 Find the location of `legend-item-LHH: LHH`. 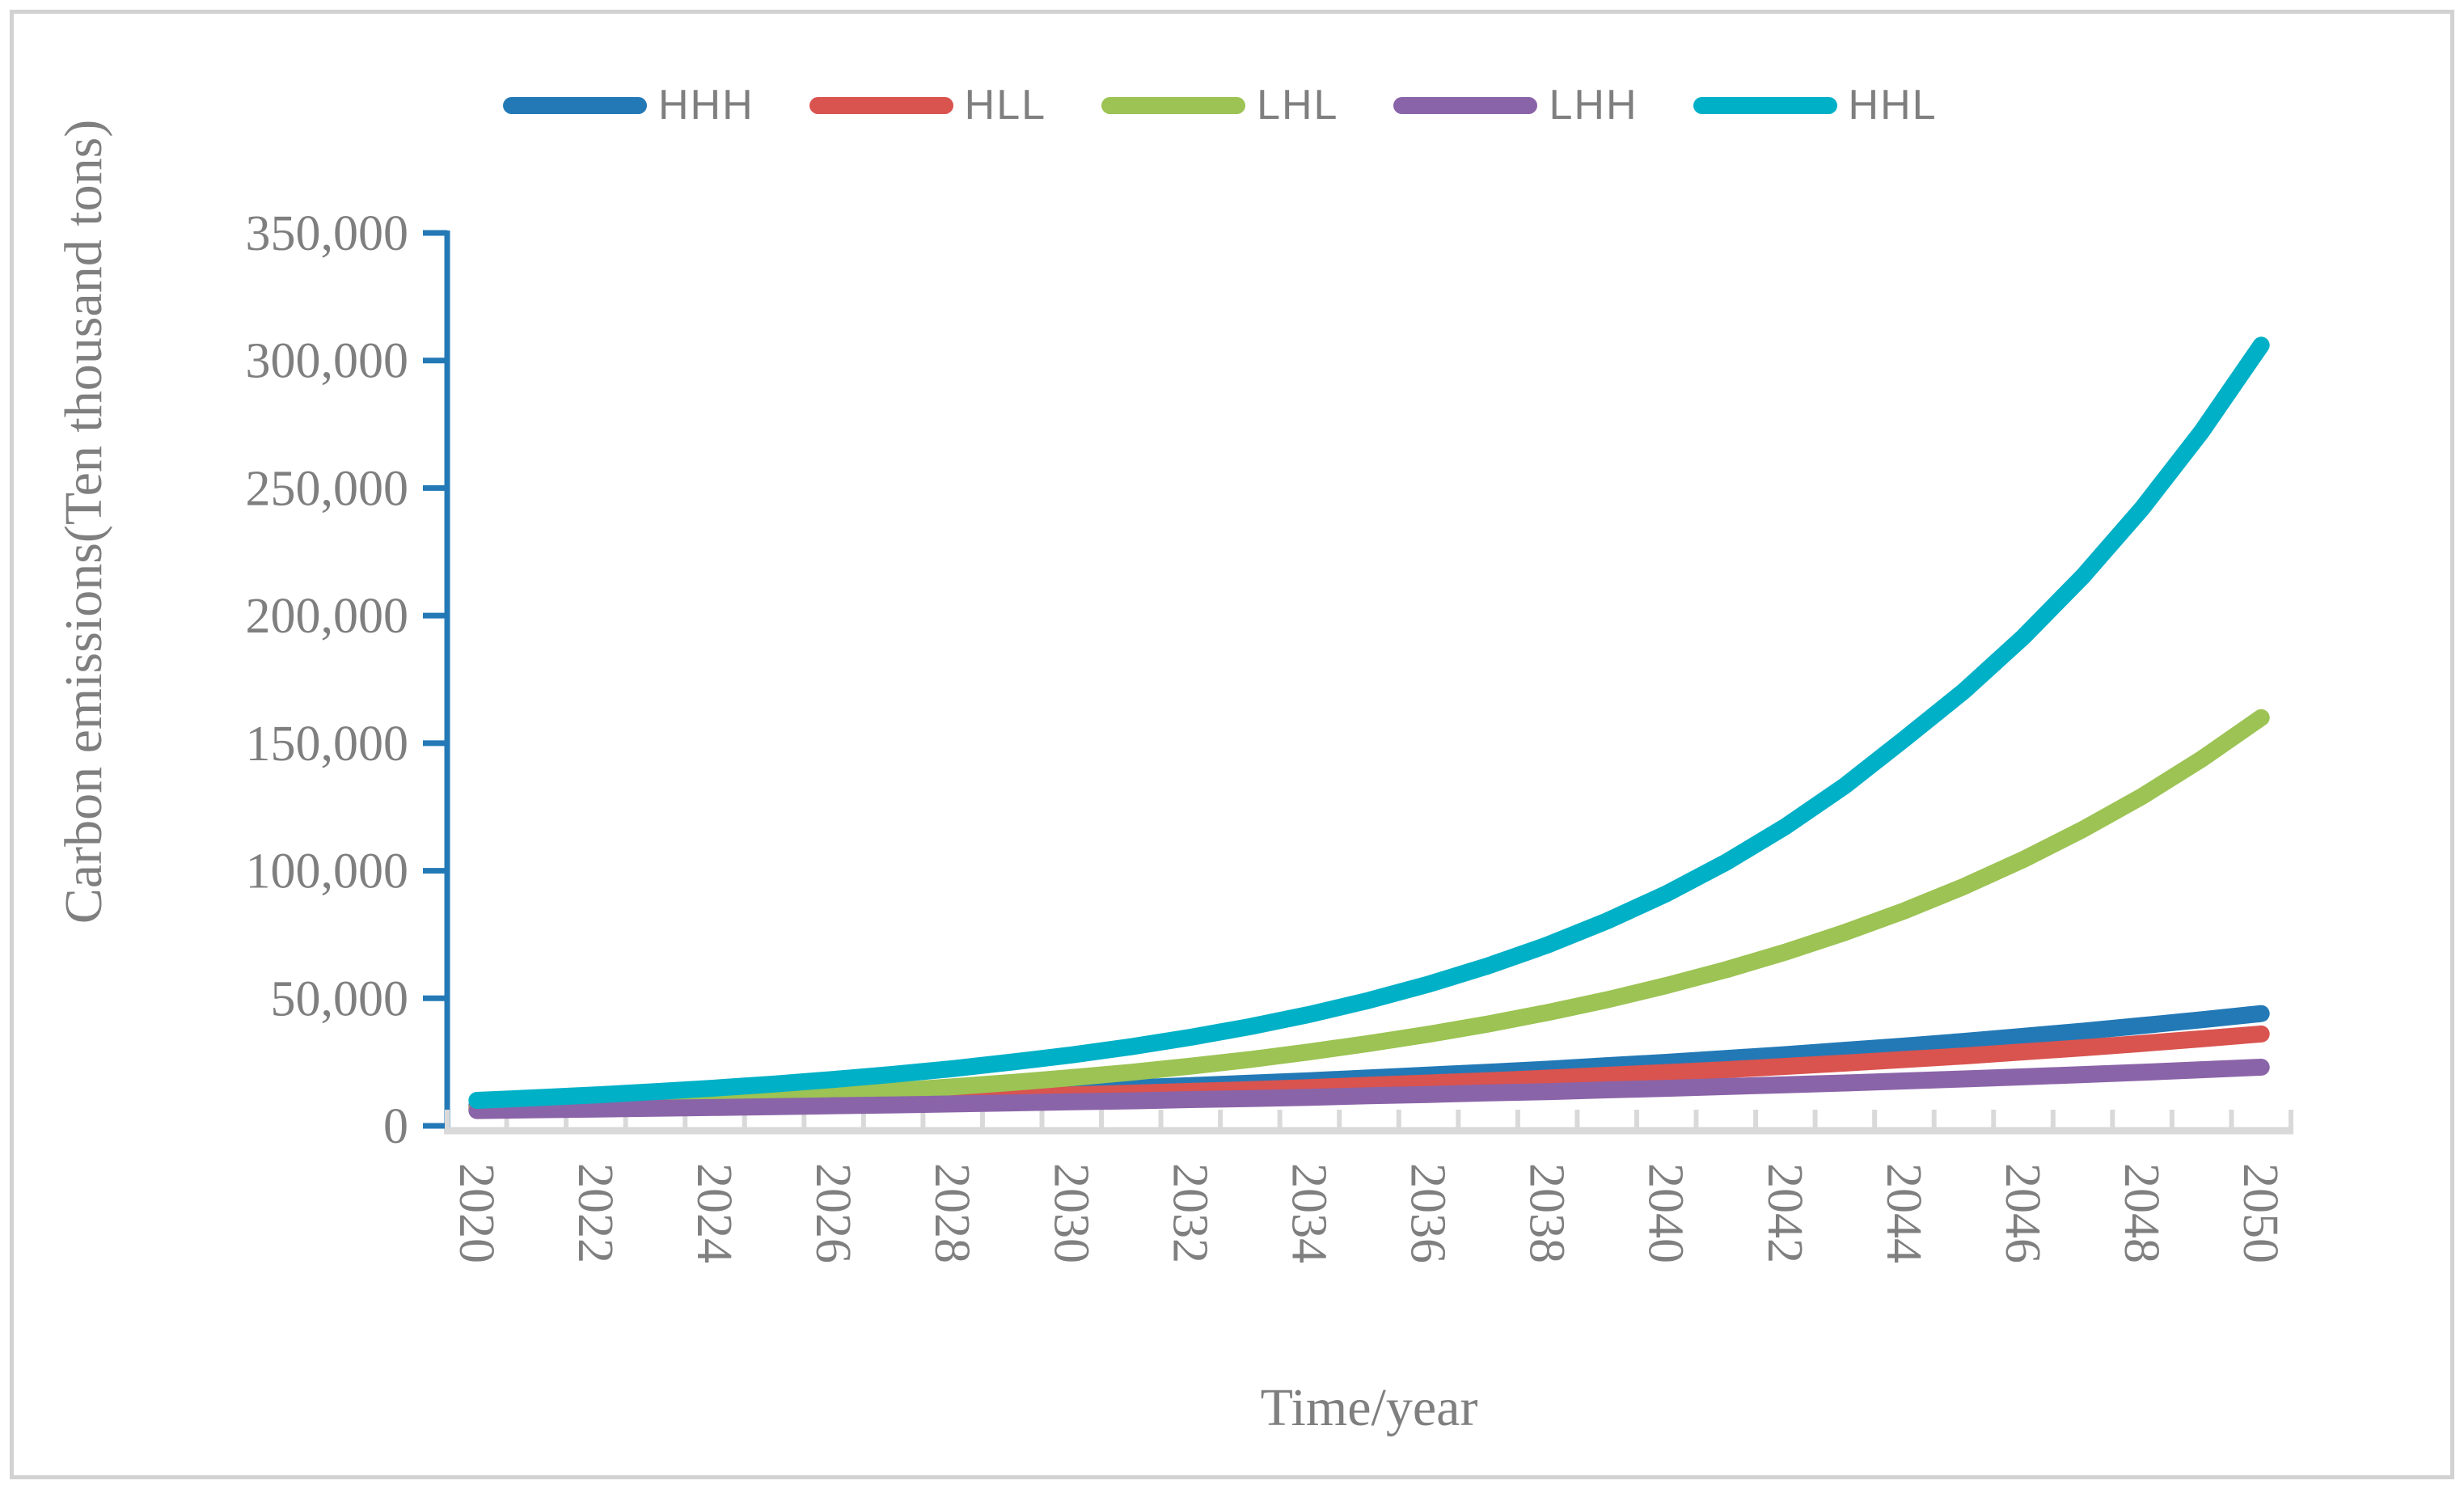

legend-item-LHH: LHH is located at coordinates (1515, 105).